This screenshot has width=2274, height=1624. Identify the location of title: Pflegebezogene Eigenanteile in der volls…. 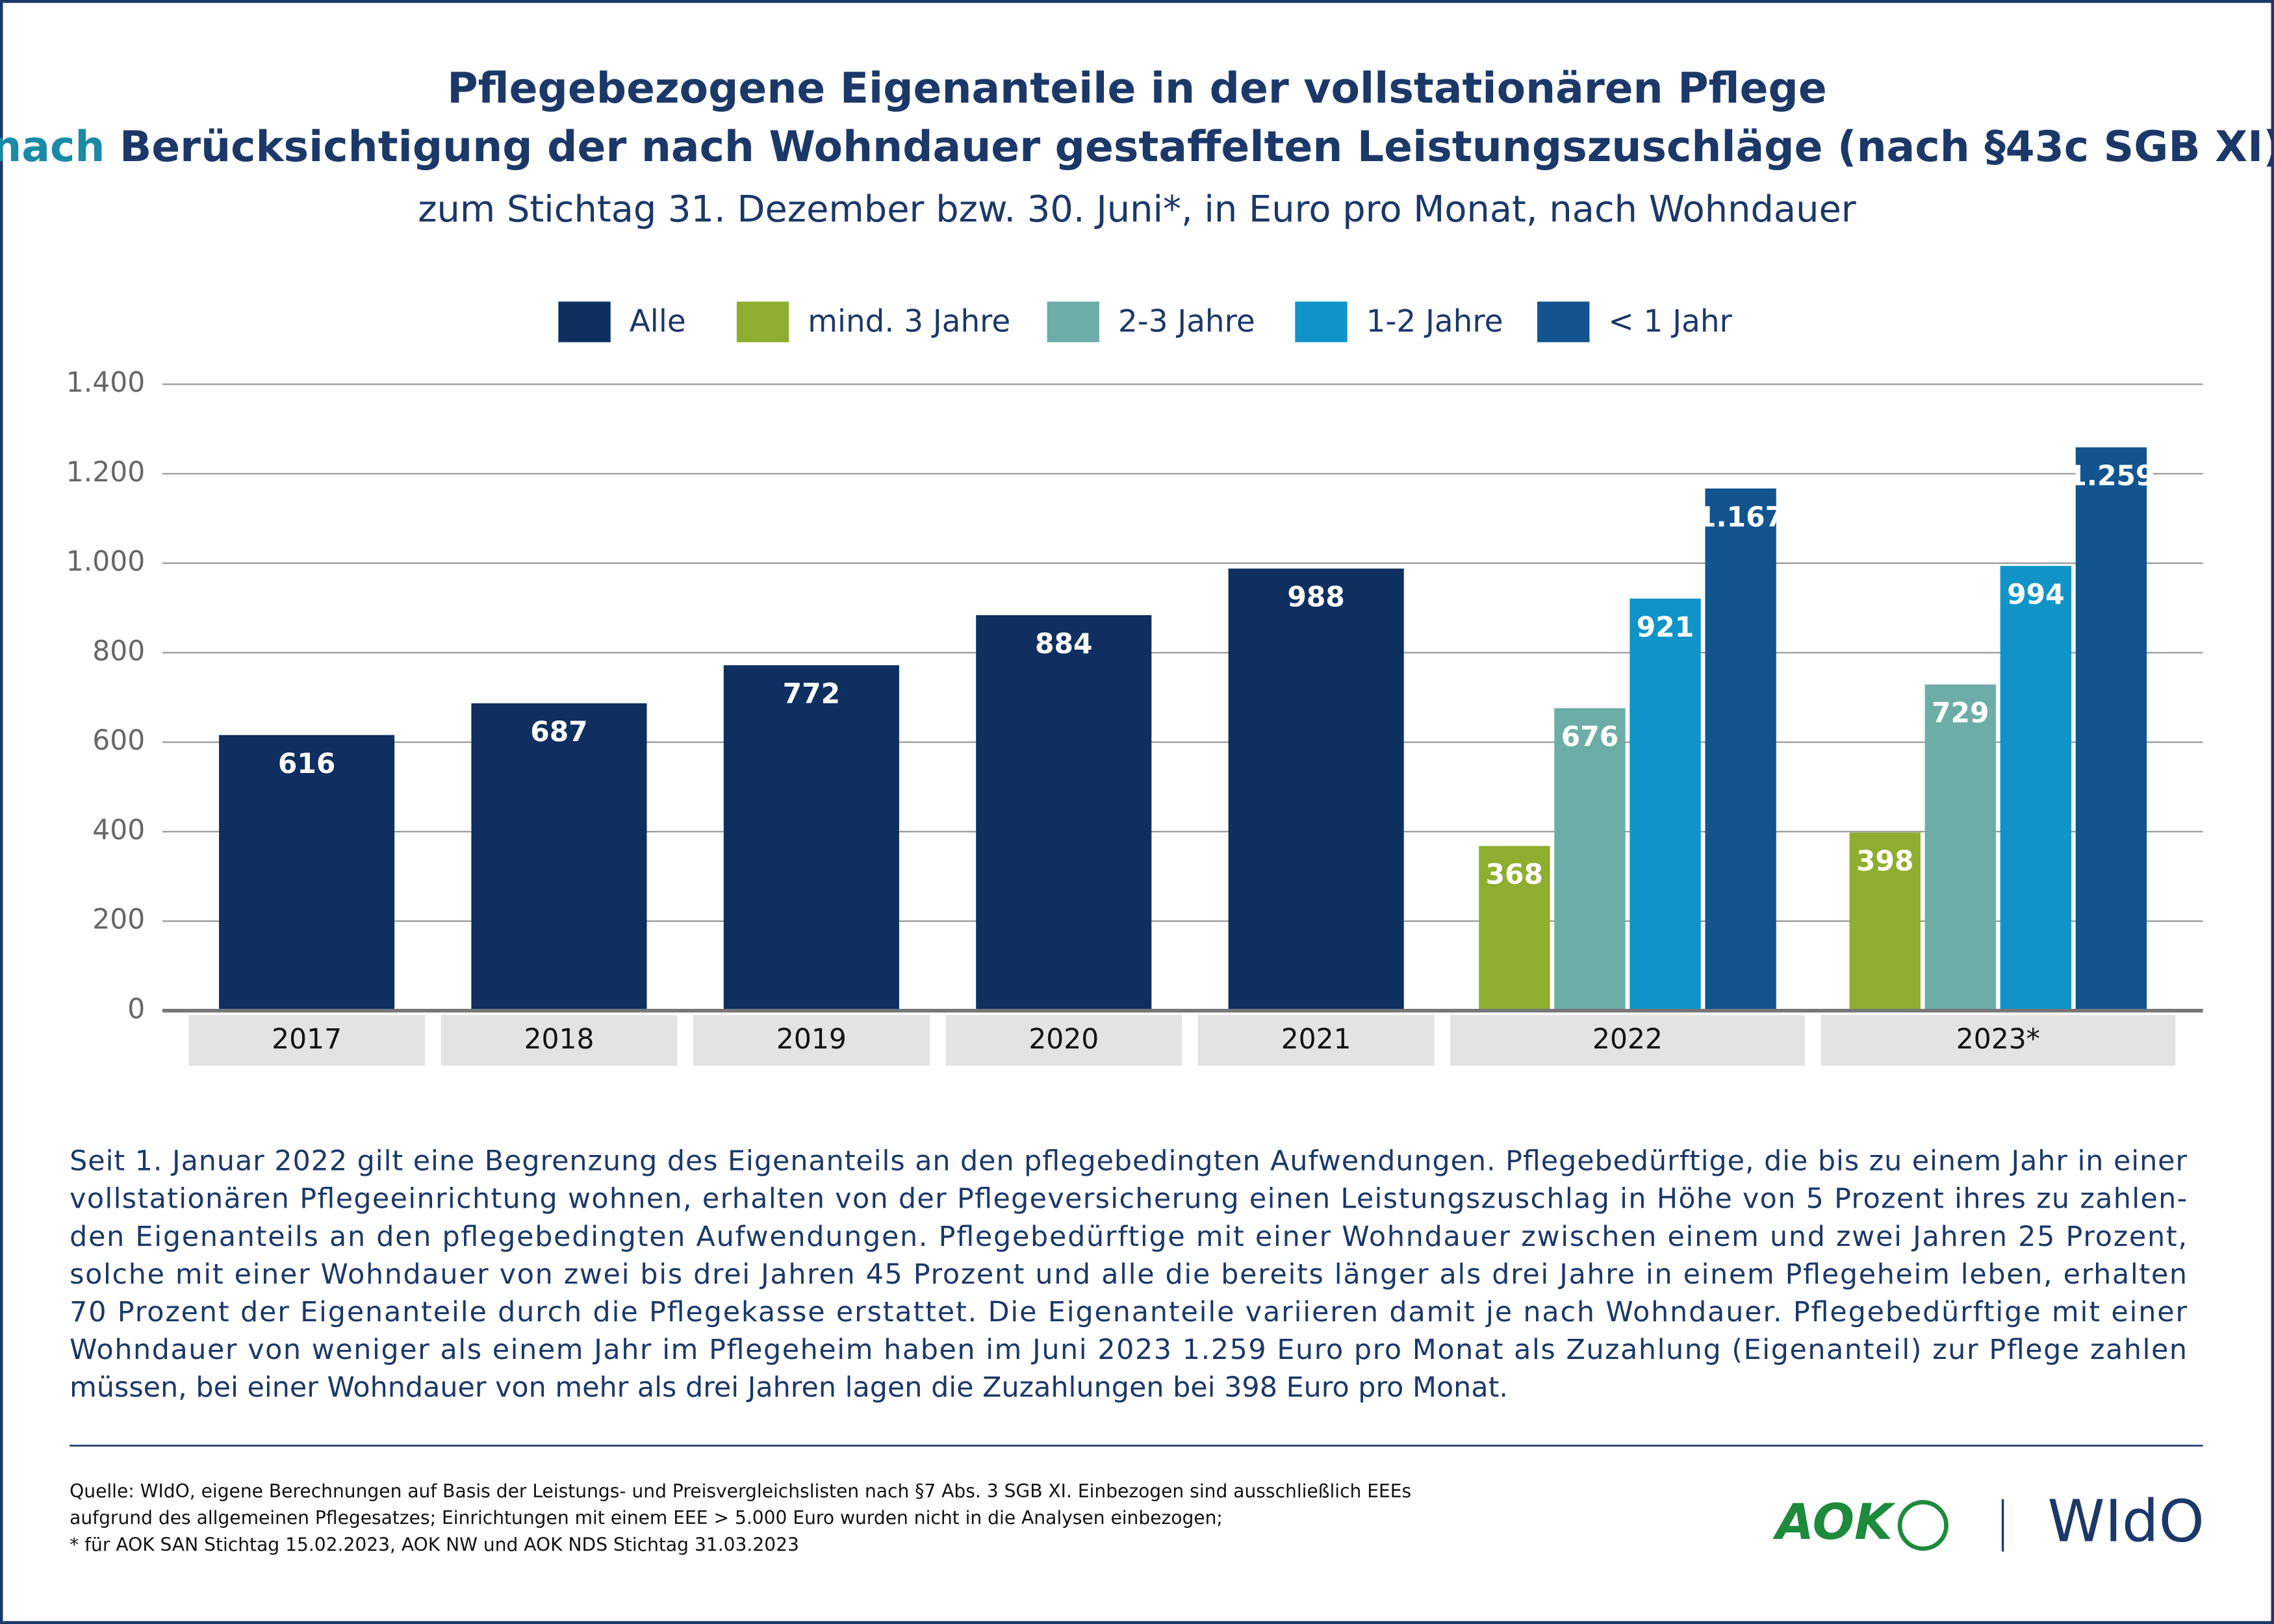
(1137, 88).